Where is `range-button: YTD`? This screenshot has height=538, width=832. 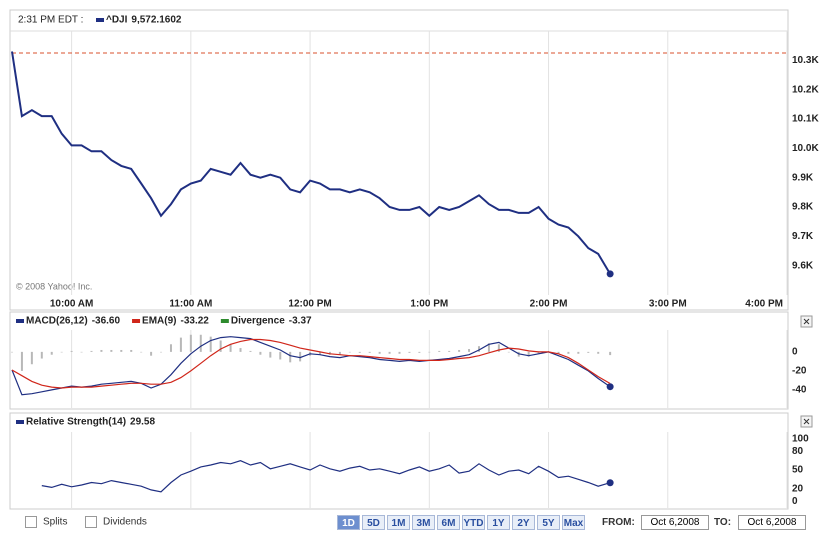
range-button: YTD is located at coordinates (473, 522).